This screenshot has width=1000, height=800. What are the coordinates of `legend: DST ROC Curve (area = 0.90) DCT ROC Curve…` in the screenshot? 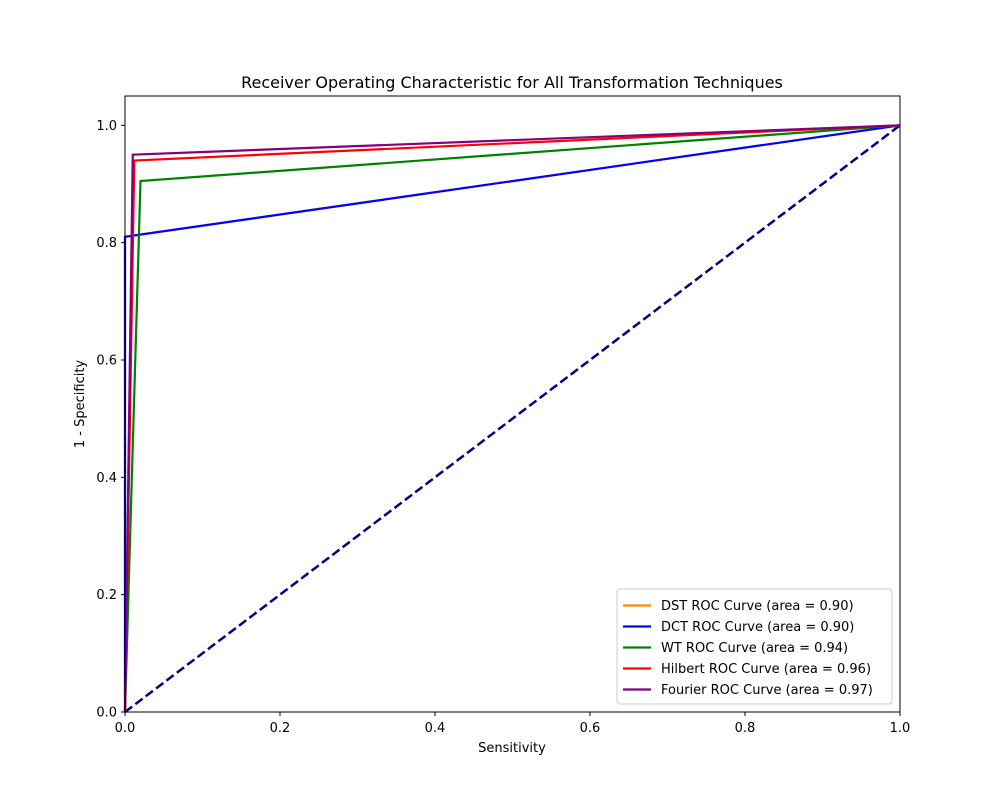 It's located at (754, 646).